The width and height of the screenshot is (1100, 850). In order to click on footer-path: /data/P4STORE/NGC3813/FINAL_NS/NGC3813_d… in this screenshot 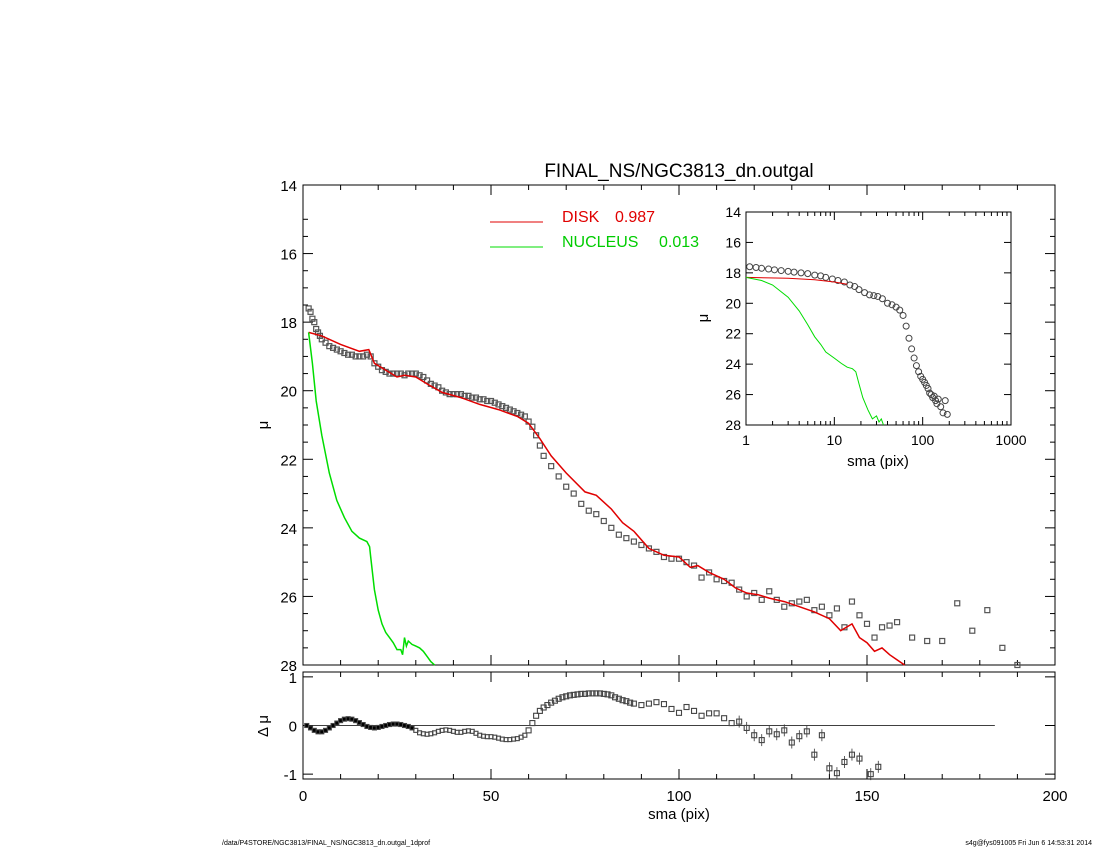, I will do `click(326, 843)`.